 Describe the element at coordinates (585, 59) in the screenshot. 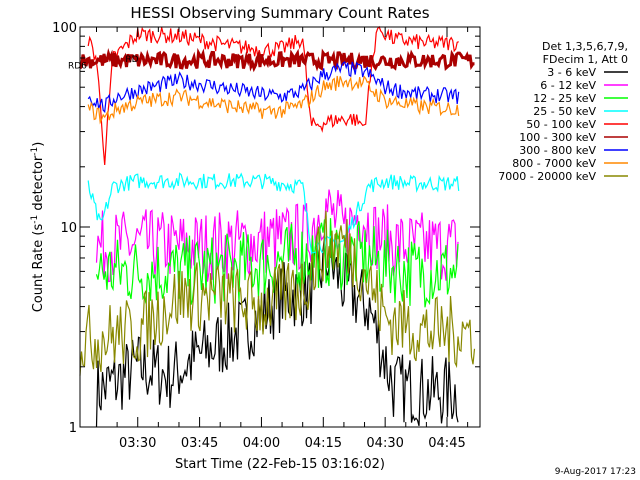

I see `legend-header-1: FDecim 1, Att 0` at that location.